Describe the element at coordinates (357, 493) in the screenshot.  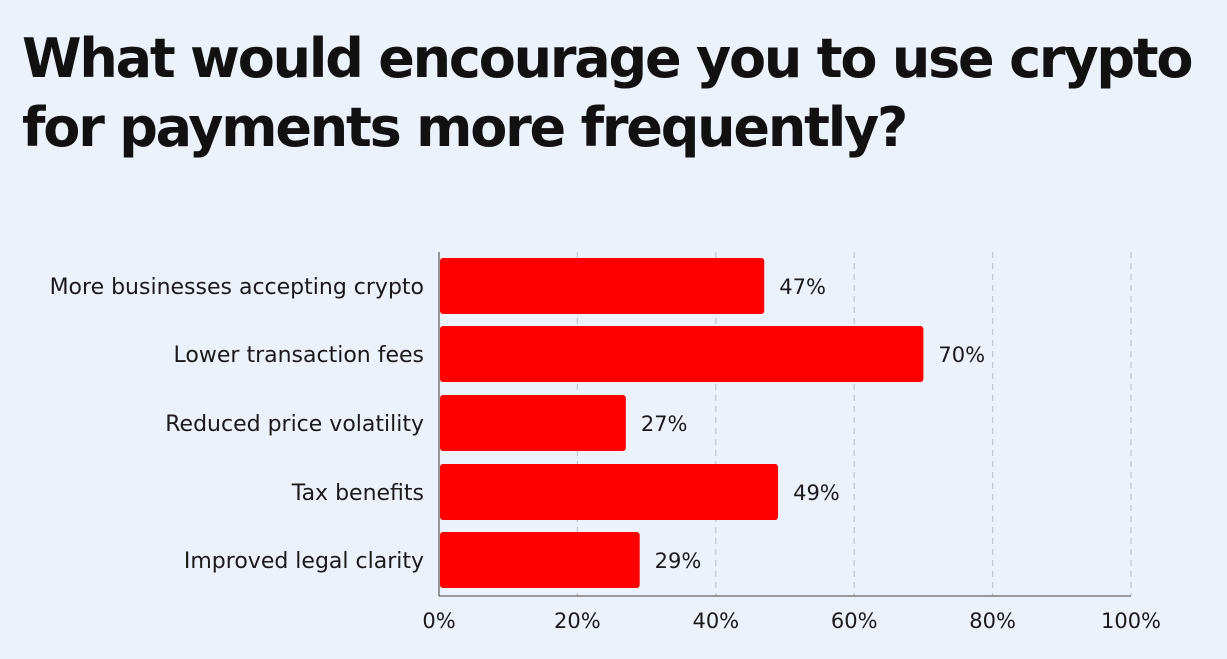
I see `category-label: Tax benefits` at that location.